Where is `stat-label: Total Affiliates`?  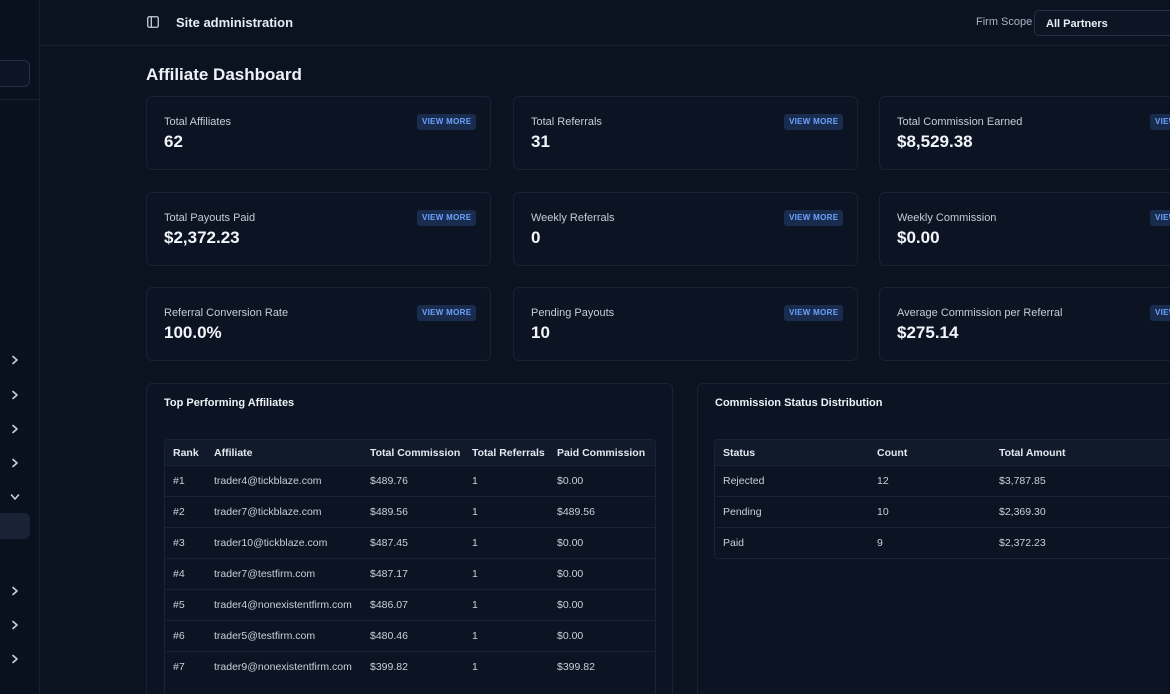
stat-label: Total Affiliates is located at coordinates (198, 122).